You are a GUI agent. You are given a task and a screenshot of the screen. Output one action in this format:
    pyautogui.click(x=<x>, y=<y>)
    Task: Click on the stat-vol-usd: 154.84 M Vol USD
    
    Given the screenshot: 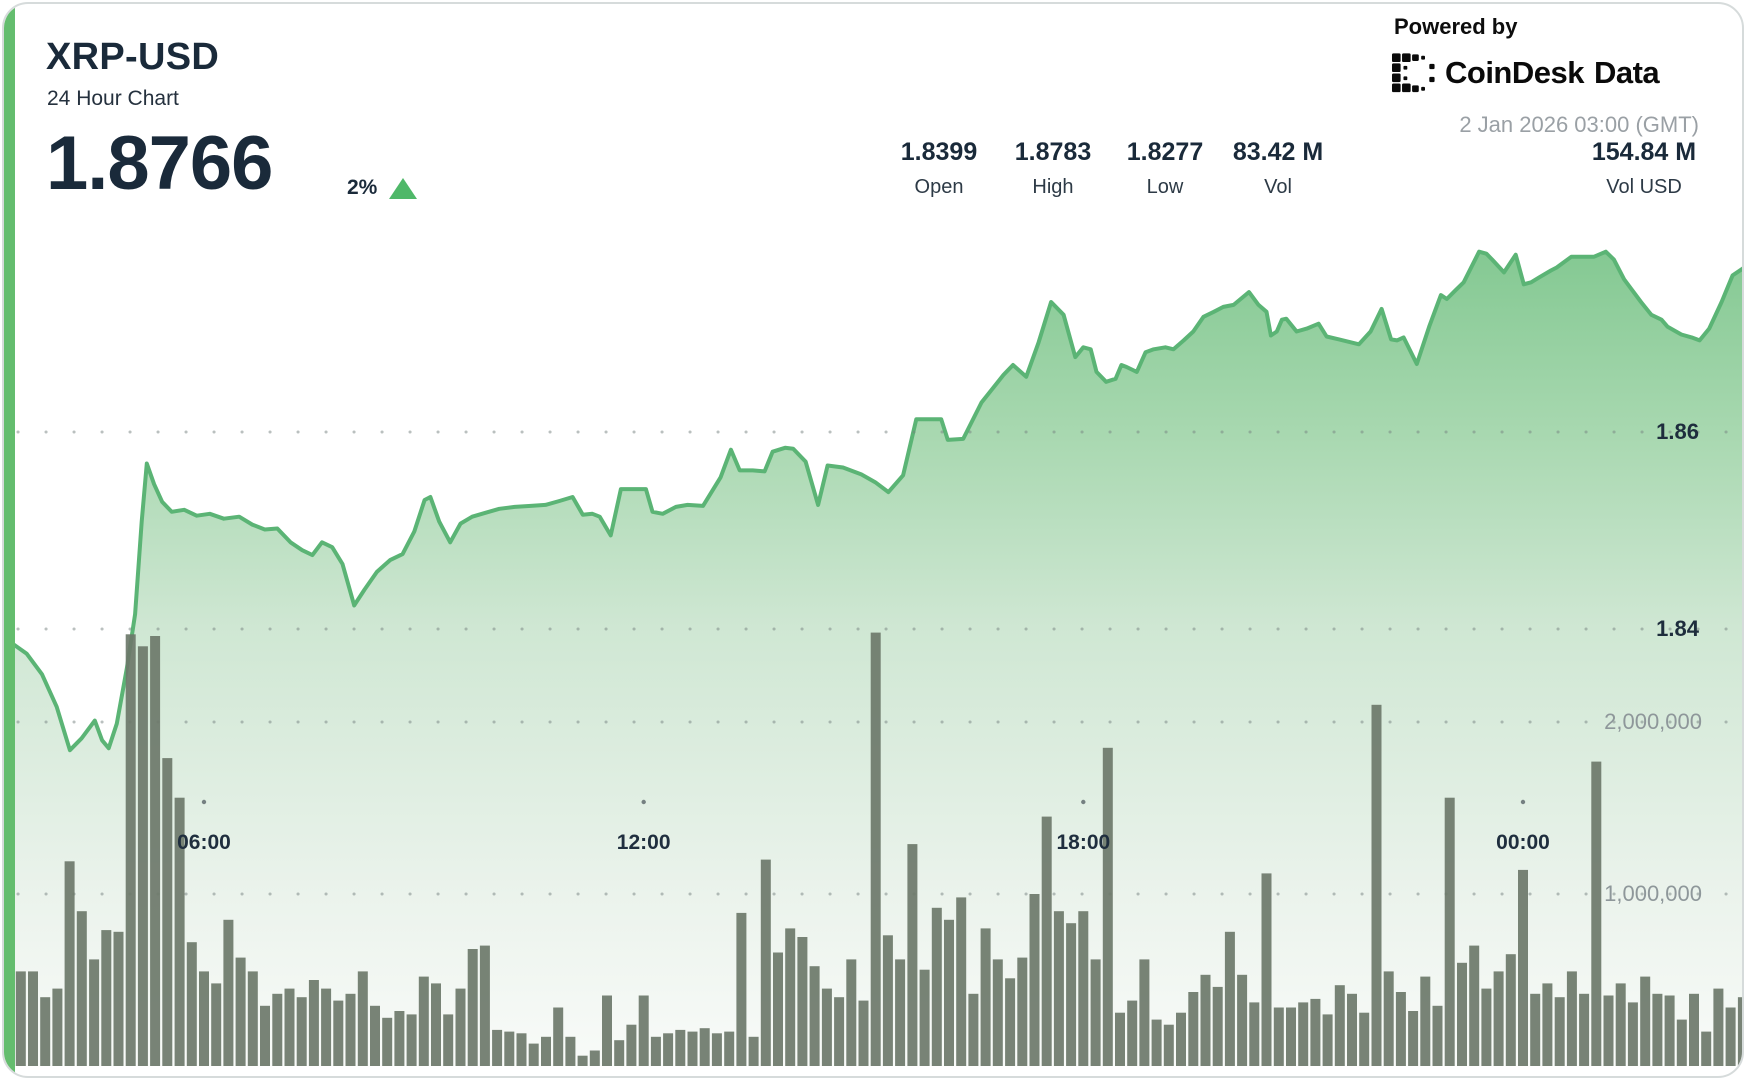 What is the action you would take?
    pyautogui.click(x=1644, y=168)
    